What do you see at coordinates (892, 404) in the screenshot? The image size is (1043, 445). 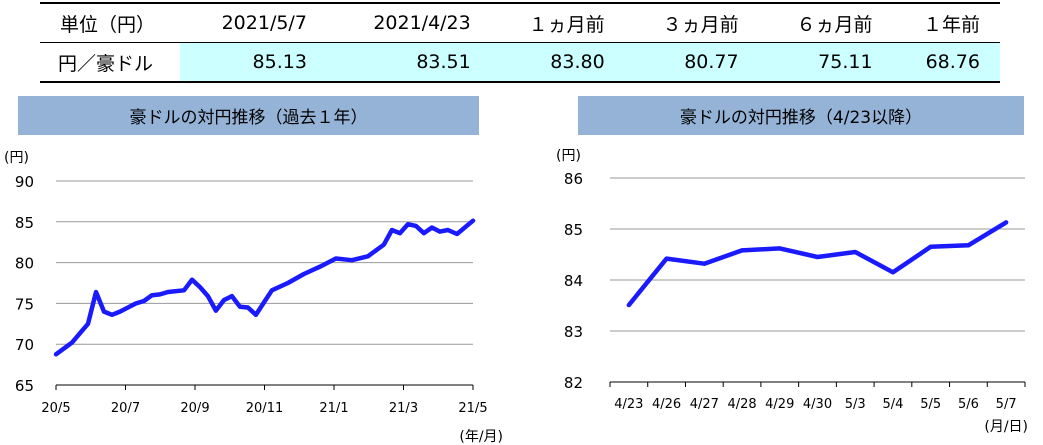 I see `x-tick-label: 5/4` at bounding box center [892, 404].